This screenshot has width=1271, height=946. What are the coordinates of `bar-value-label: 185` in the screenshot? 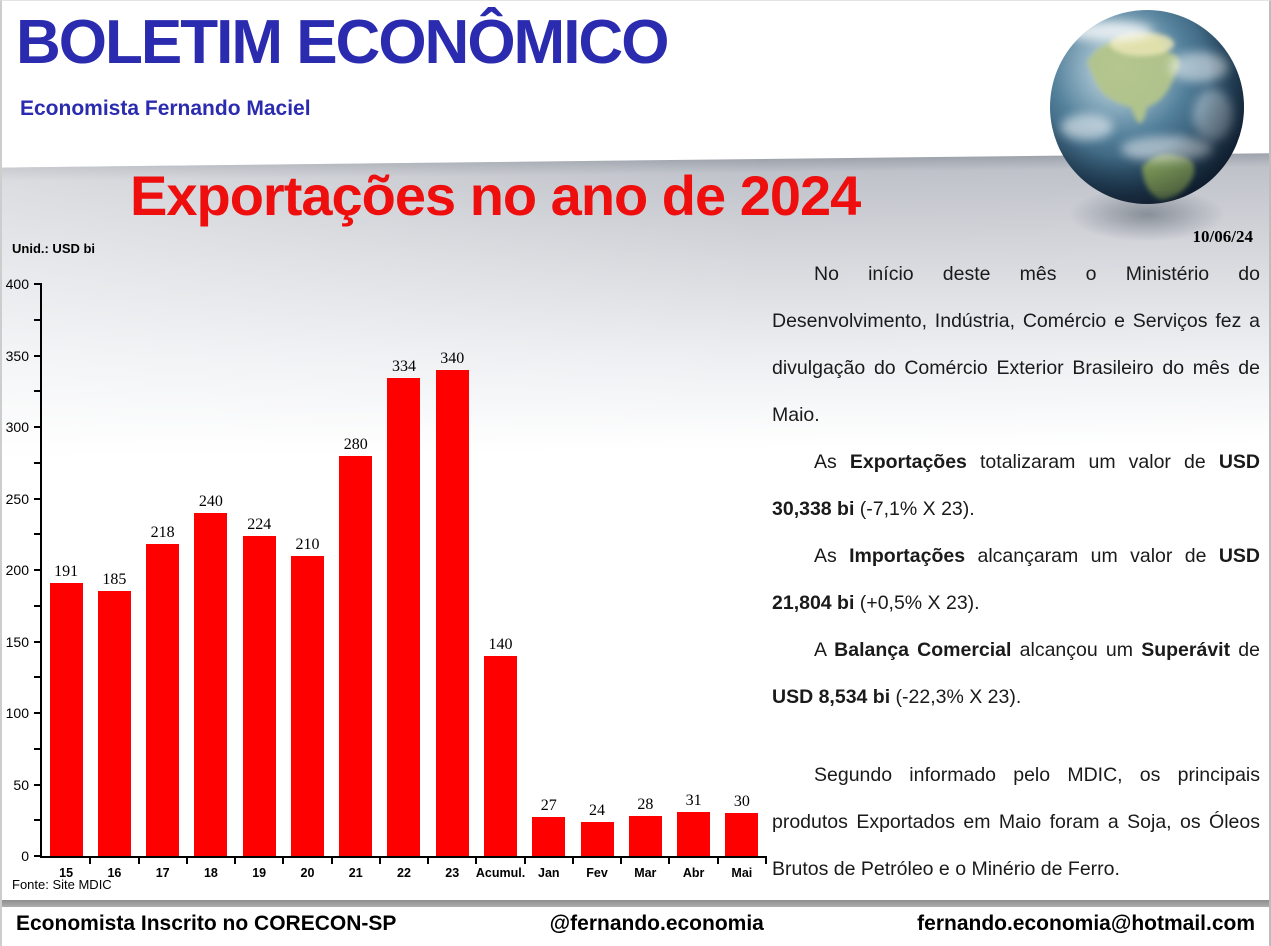 It's located at (114, 580).